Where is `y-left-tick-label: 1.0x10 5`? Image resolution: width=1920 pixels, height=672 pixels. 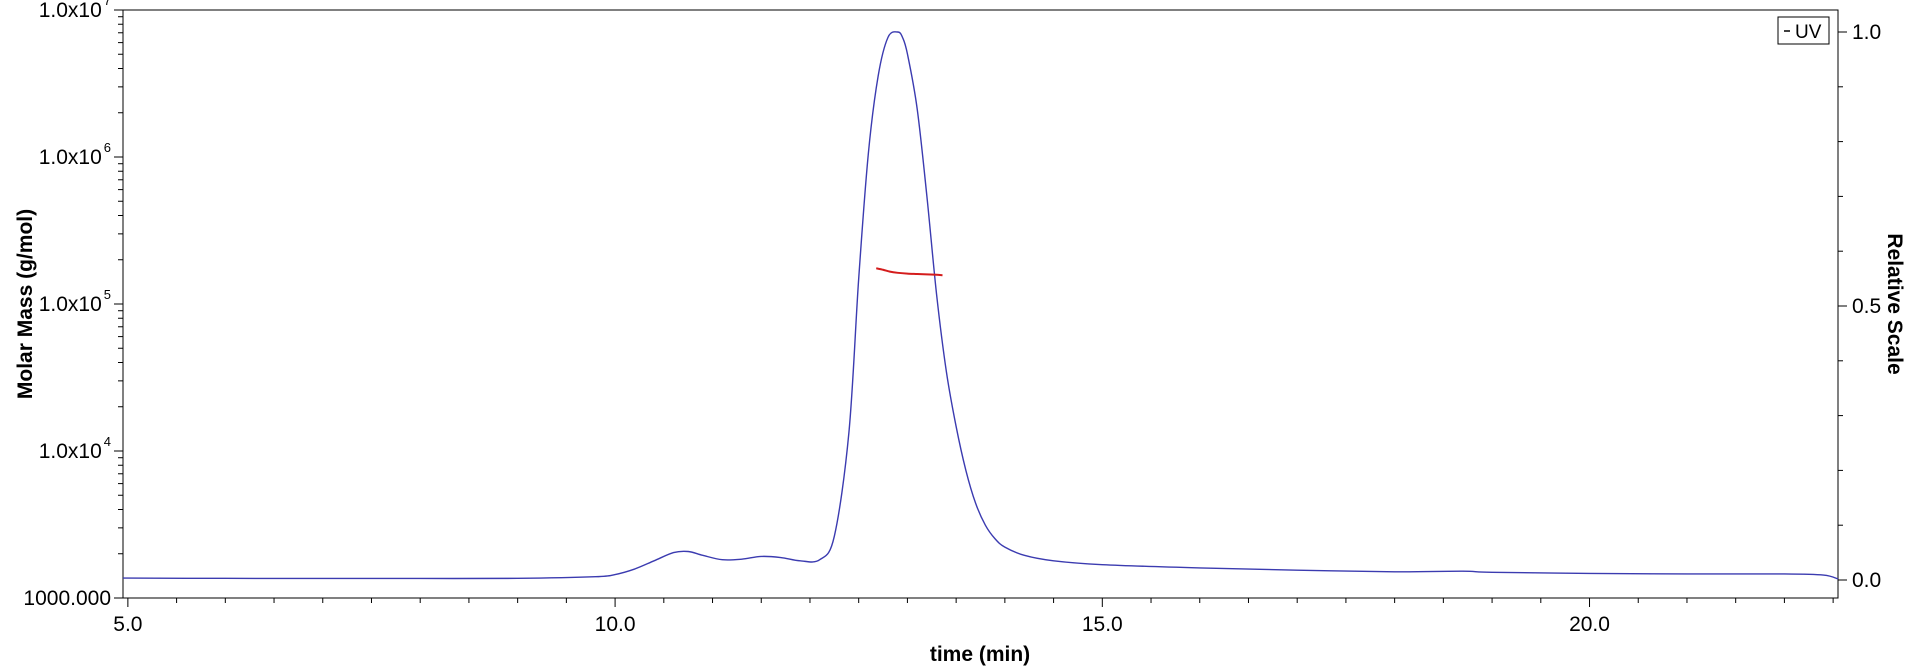 y-left-tick-label: 1.0x10 5 is located at coordinates (75, 301).